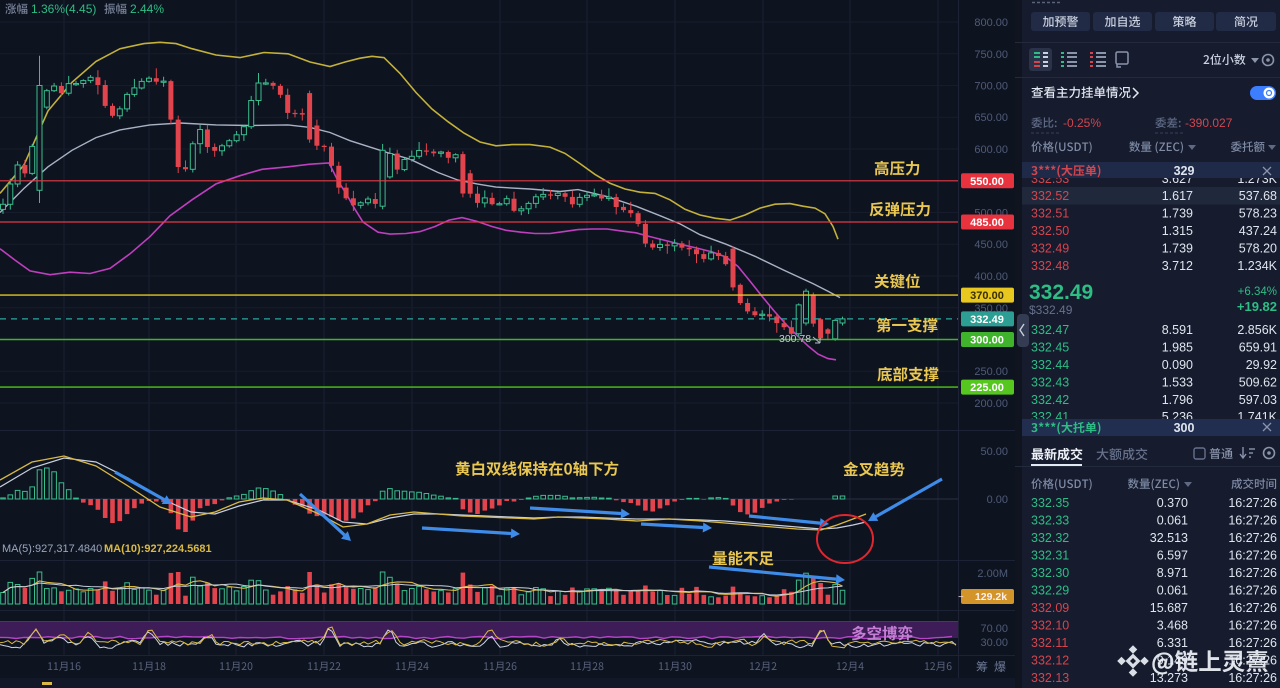 Image resolution: width=1280 pixels, height=688 pixels. Describe the element at coordinates (1050, 365) in the screenshot. I see `svg-text: 332.44` at that location.